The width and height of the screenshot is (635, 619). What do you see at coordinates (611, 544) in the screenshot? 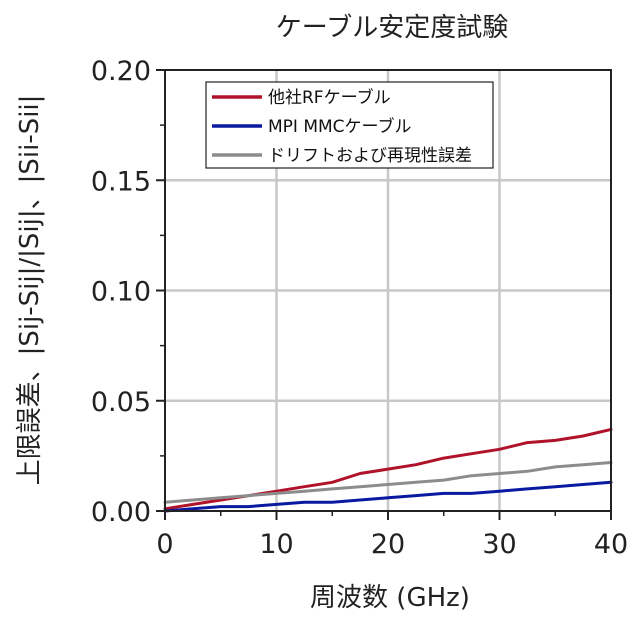
I see `x-tick-label: 40` at bounding box center [611, 544].